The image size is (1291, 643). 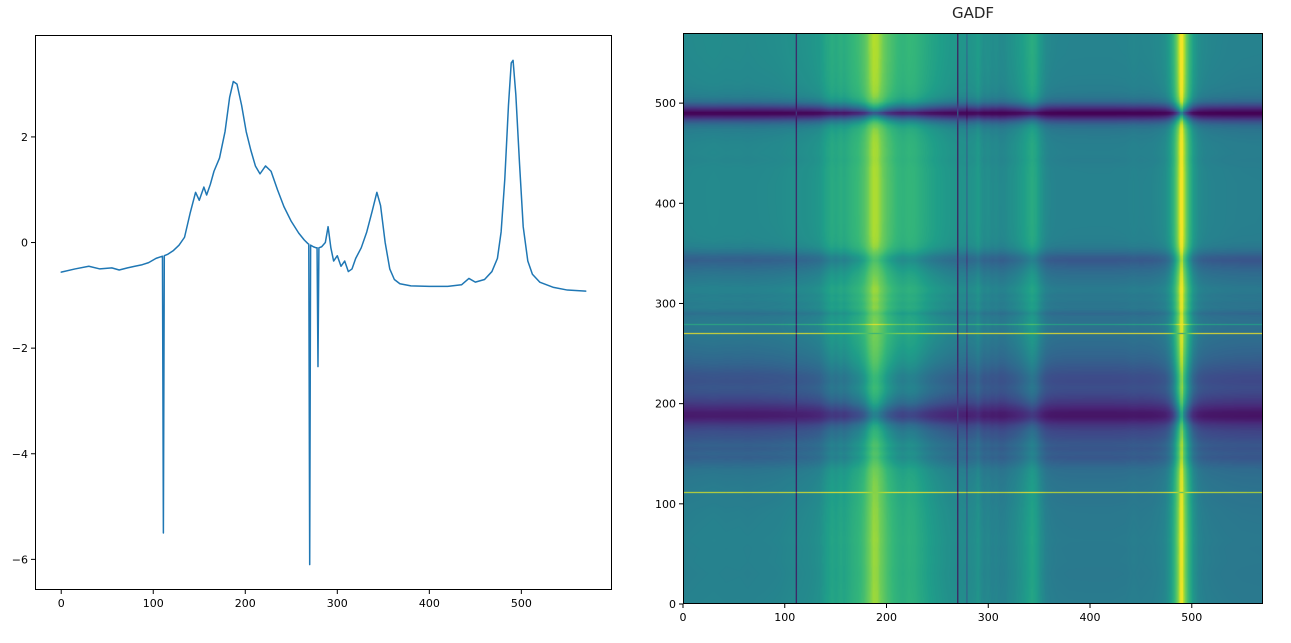 I want to click on y-tick-label: −4, so click(x=20, y=454).